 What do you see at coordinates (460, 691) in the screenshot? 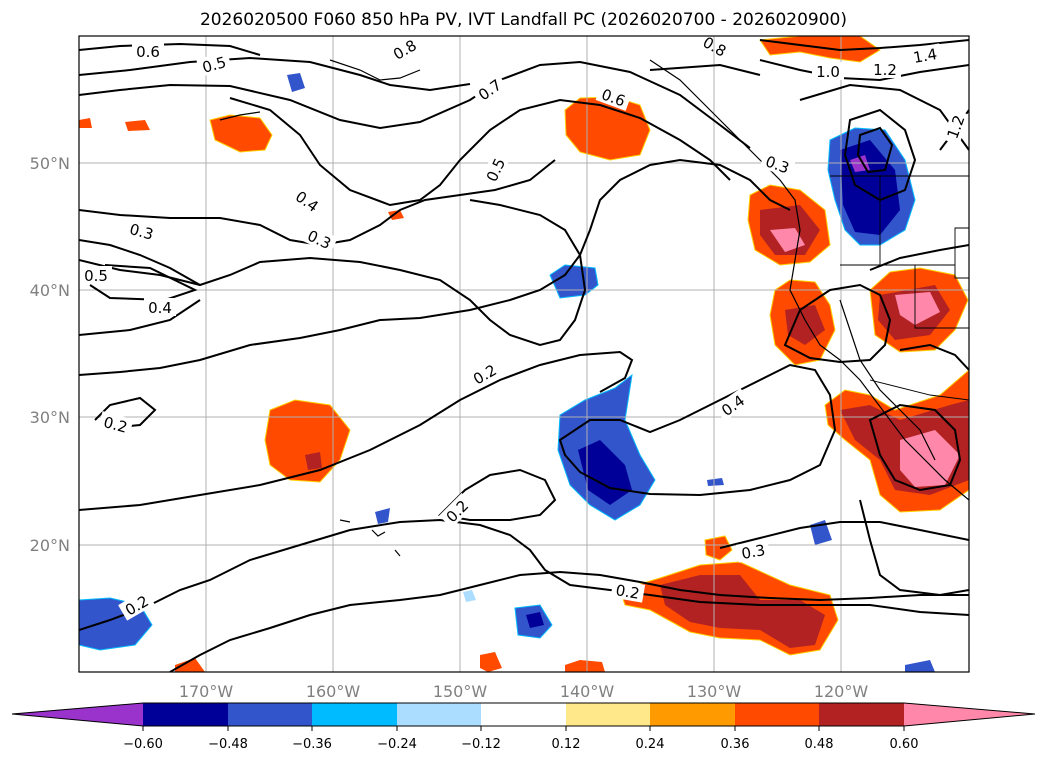
I see `lon-label: 150°W` at bounding box center [460, 691].